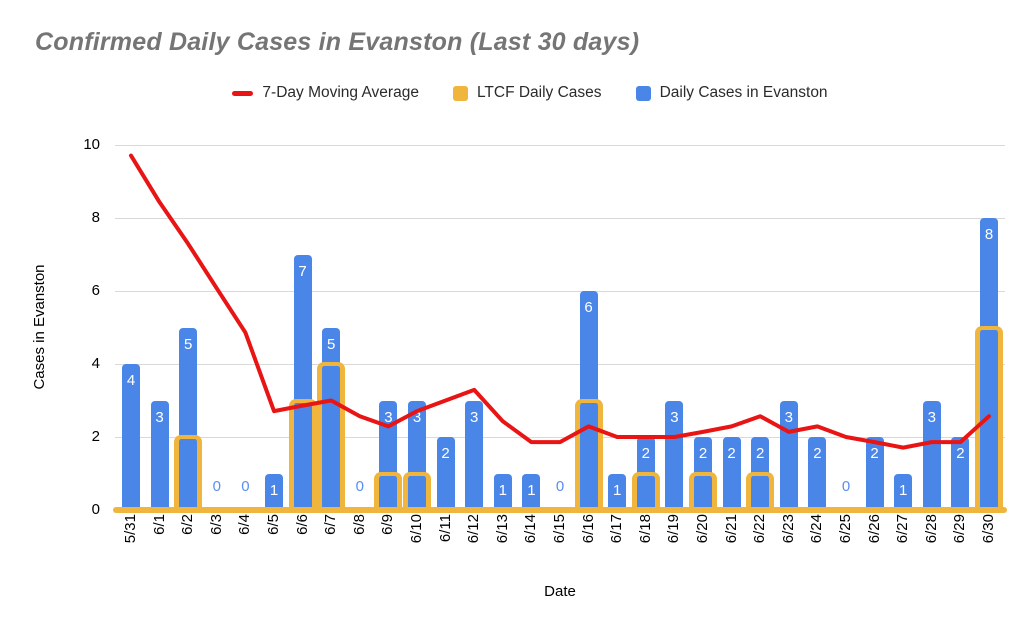 The height and width of the screenshot is (624, 1032). I want to click on x-tick-label: 6/16, so click(588, 529).